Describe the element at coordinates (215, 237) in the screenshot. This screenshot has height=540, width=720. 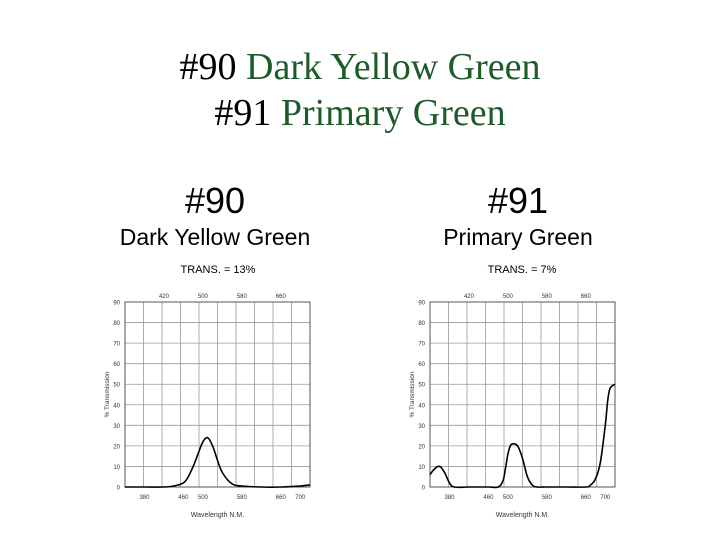
I see `panel-name: Dark Yellow Green` at that location.